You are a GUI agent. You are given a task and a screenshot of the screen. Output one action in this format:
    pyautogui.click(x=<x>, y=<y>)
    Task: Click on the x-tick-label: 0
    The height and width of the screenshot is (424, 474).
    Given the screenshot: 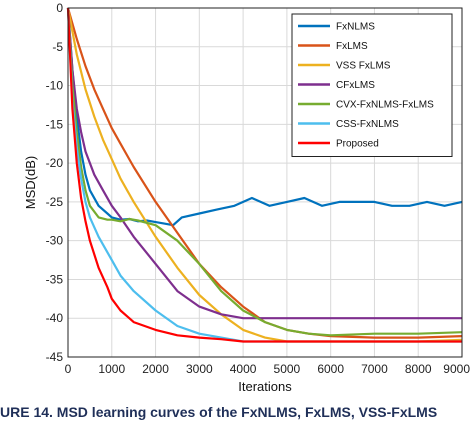 What is the action you would take?
    pyautogui.click(x=68, y=369)
    